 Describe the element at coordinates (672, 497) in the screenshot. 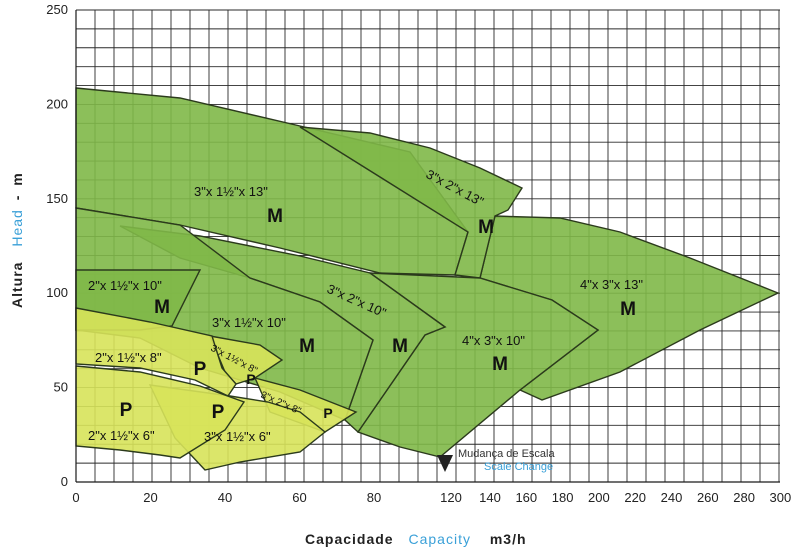

I see `x-tick-label-high: 240` at that location.